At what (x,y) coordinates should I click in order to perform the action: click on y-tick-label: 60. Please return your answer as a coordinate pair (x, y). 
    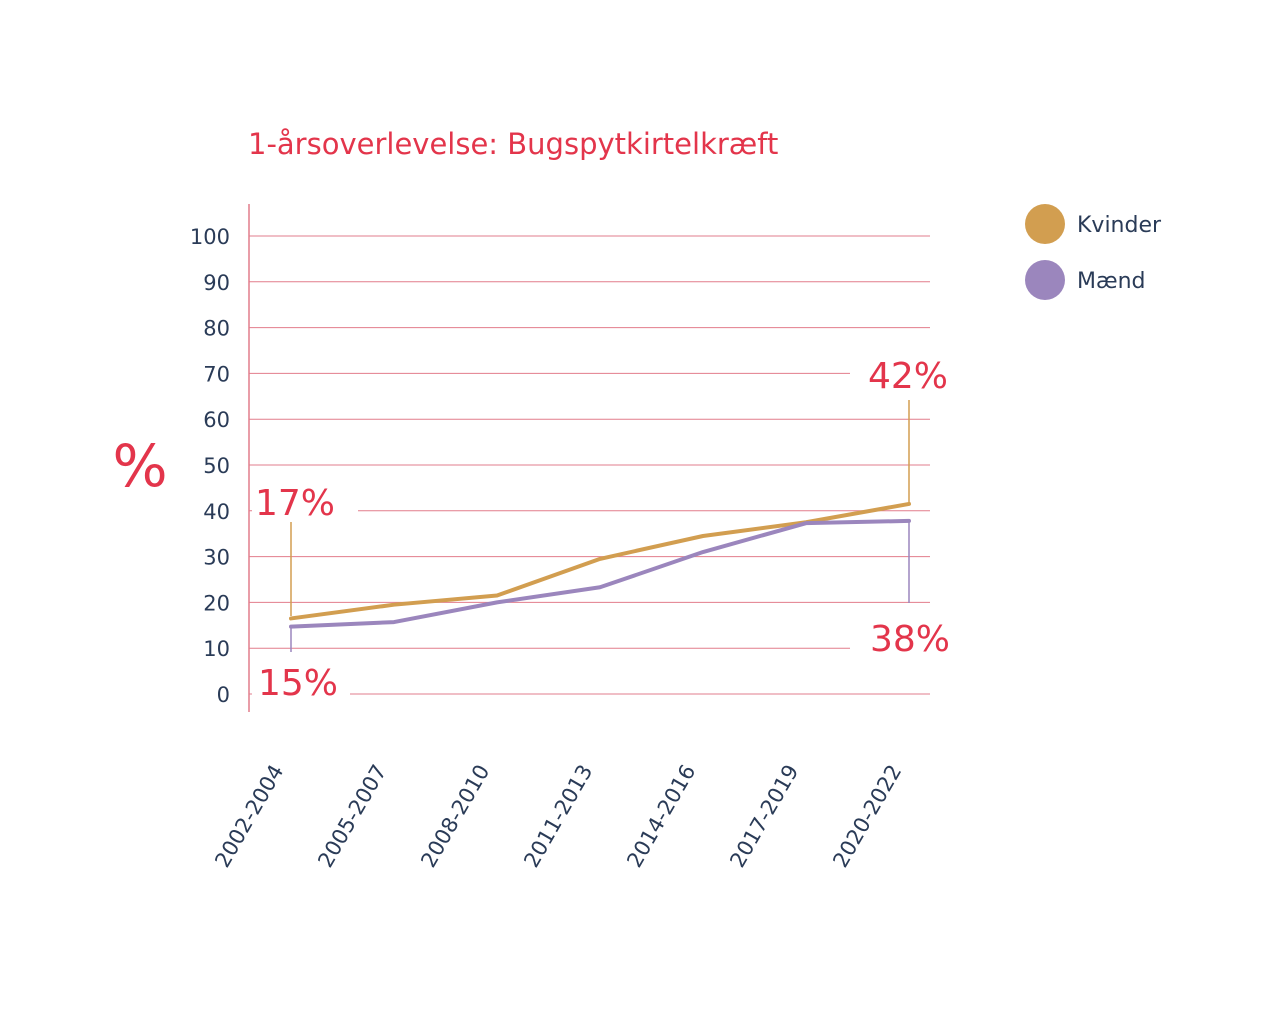
    Looking at the image, I should click on (216, 420).